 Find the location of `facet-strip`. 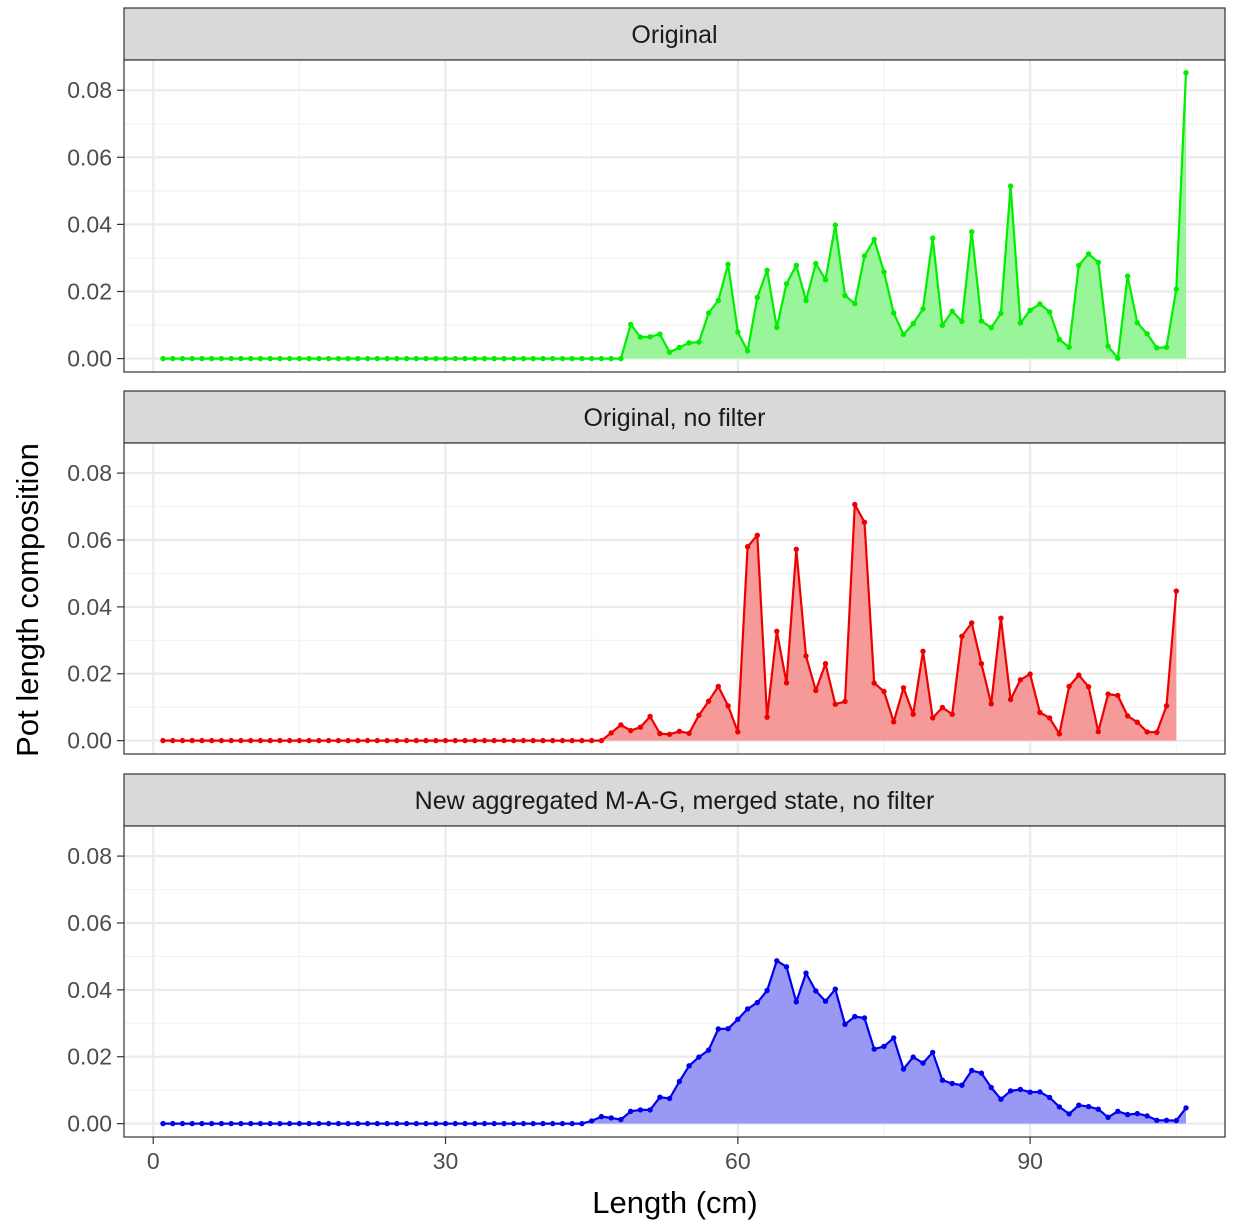

facet-strip is located at coordinates (674, 417).